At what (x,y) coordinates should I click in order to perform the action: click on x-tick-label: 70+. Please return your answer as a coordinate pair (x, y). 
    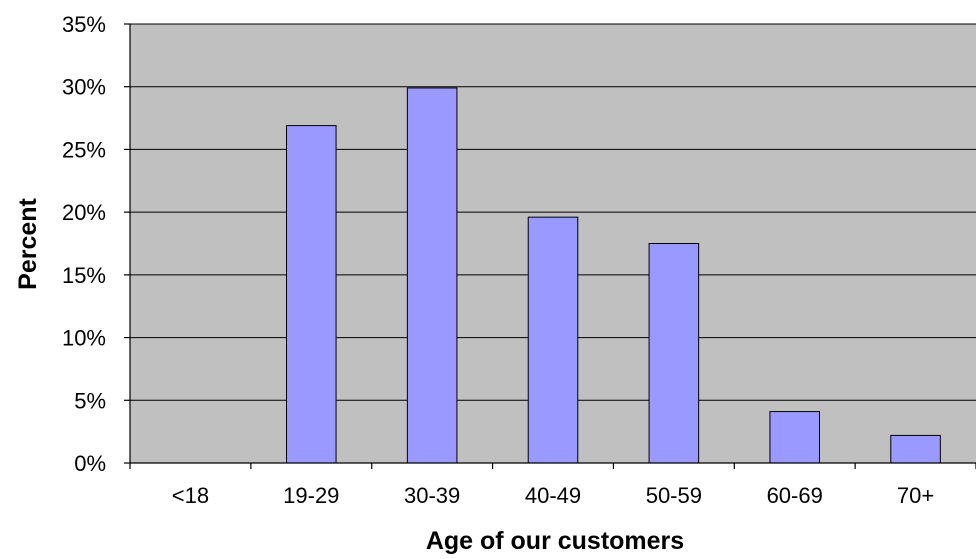
    Looking at the image, I should click on (915, 495).